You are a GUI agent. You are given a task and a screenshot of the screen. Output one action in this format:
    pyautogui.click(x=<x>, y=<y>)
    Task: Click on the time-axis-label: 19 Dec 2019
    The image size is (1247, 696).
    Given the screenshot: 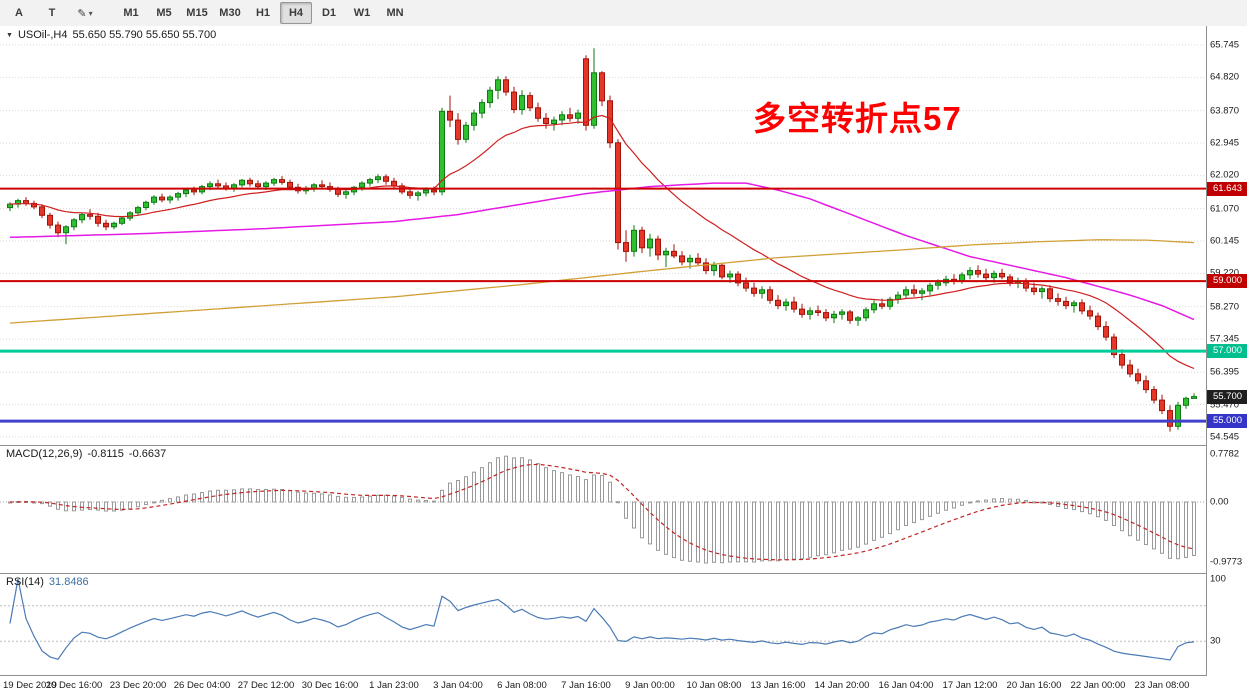 What is the action you would take?
    pyautogui.click(x=30, y=685)
    